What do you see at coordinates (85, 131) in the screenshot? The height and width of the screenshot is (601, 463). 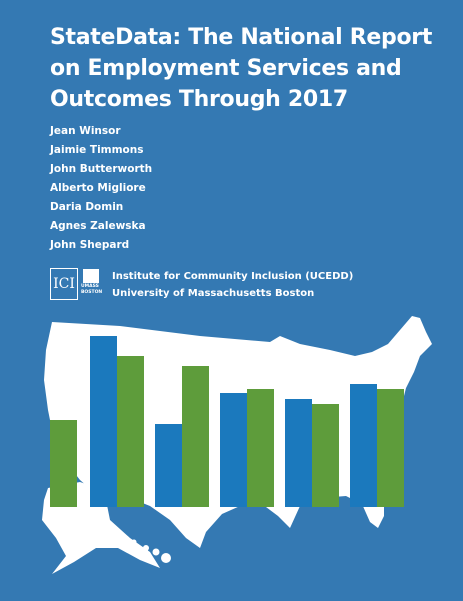 I see `author: Jean Winsor` at bounding box center [85, 131].